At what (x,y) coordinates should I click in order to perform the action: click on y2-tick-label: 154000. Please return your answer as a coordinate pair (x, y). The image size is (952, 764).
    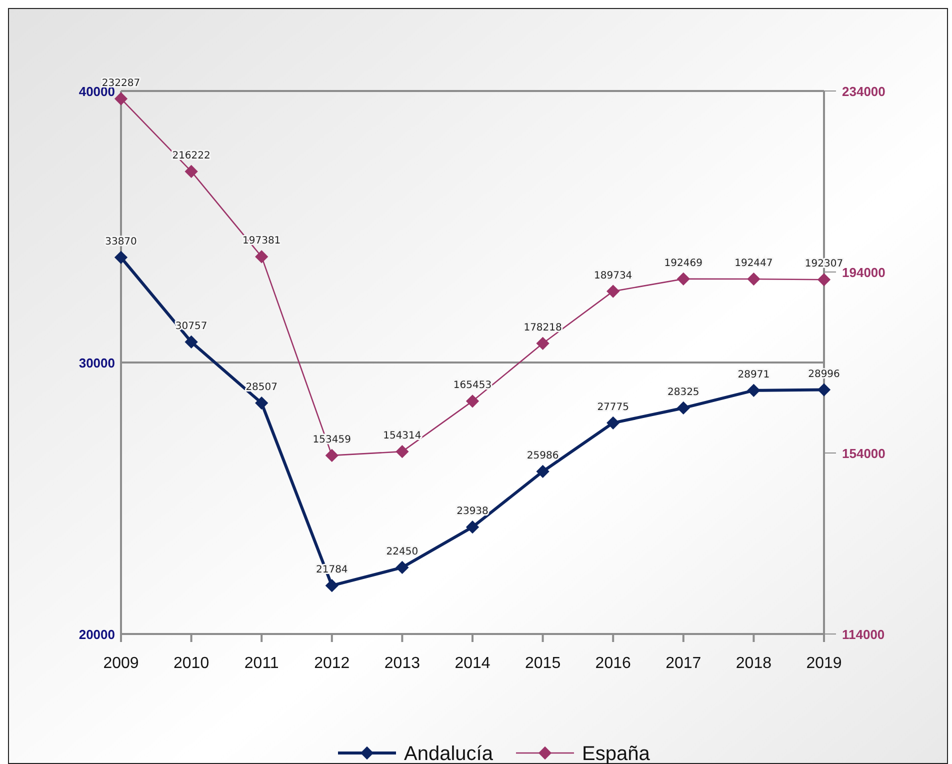
    Looking at the image, I should click on (864, 453).